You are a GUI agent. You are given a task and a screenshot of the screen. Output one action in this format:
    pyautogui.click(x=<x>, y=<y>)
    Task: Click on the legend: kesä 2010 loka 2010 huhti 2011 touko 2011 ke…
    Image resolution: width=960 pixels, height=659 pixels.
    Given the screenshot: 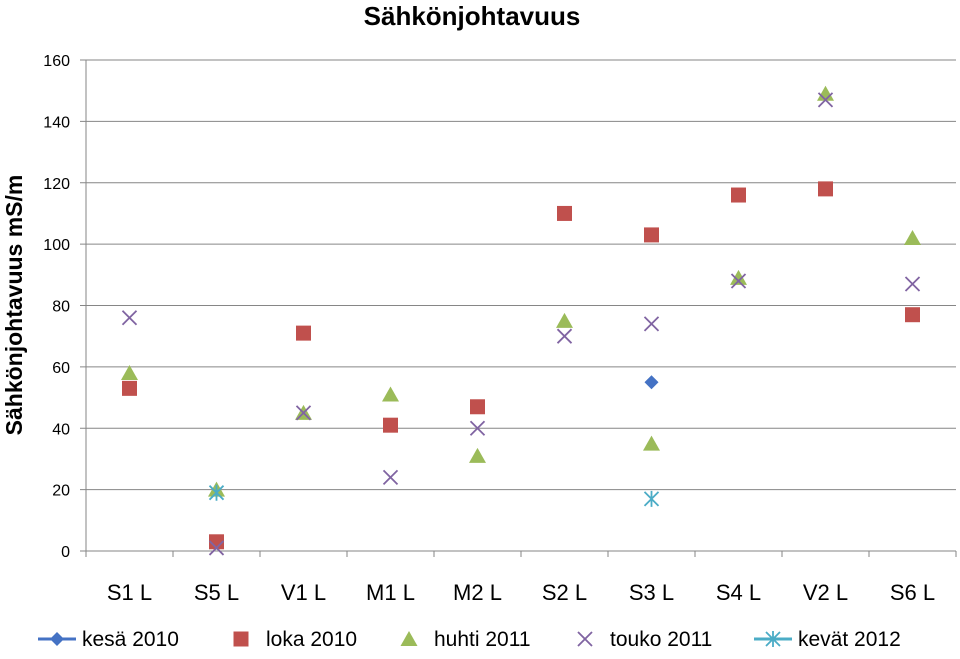 What is the action you would take?
    pyautogui.click(x=469, y=639)
    